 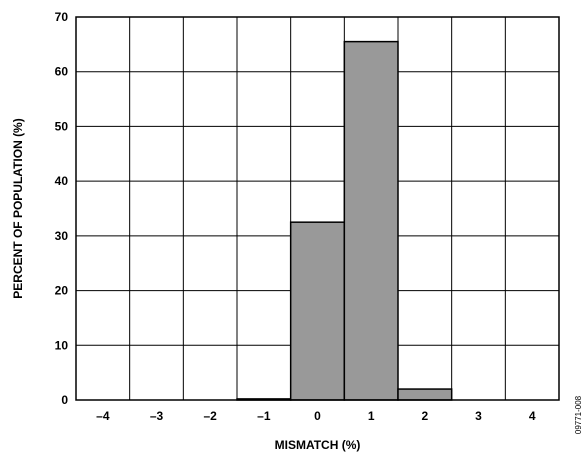 What do you see at coordinates (210, 416) in the screenshot?
I see `x-tick-label: –2` at bounding box center [210, 416].